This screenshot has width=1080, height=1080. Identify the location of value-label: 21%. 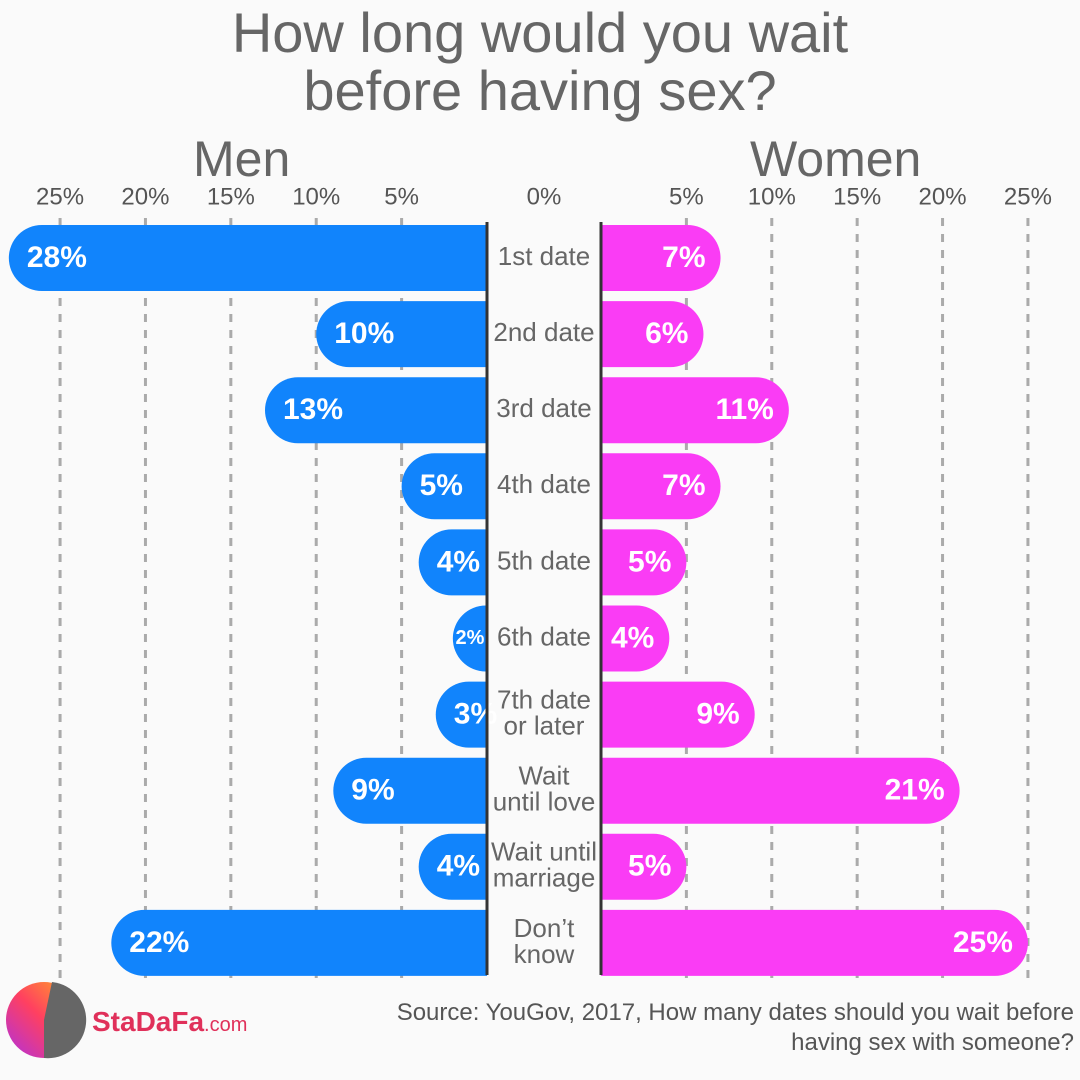
(915, 790).